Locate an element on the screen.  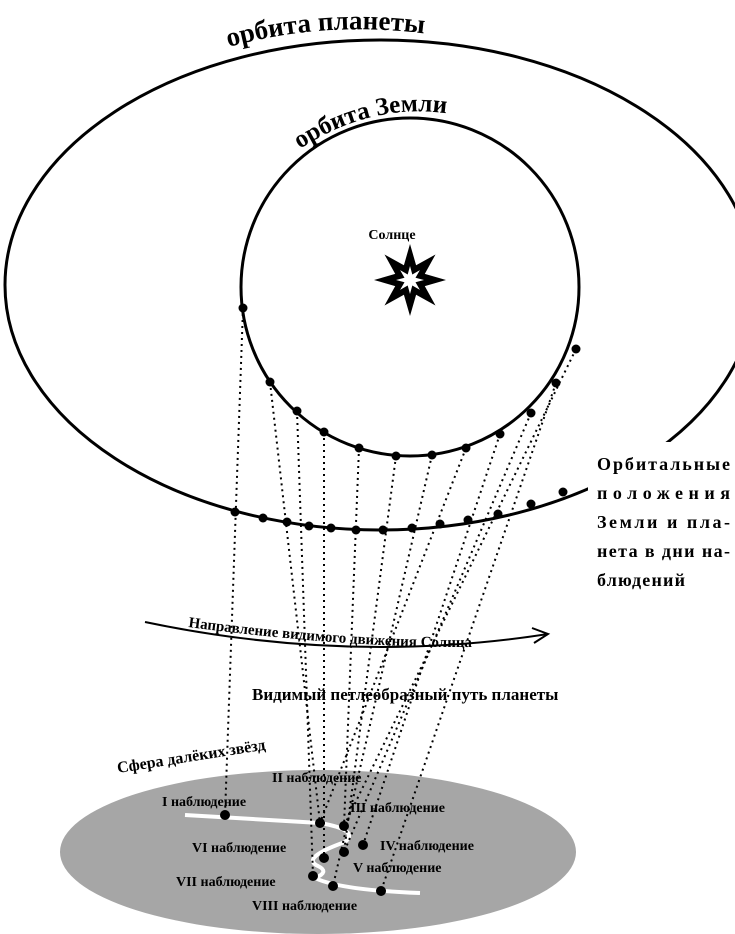
observation-label: V наблюдение is located at coordinates (397, 868).